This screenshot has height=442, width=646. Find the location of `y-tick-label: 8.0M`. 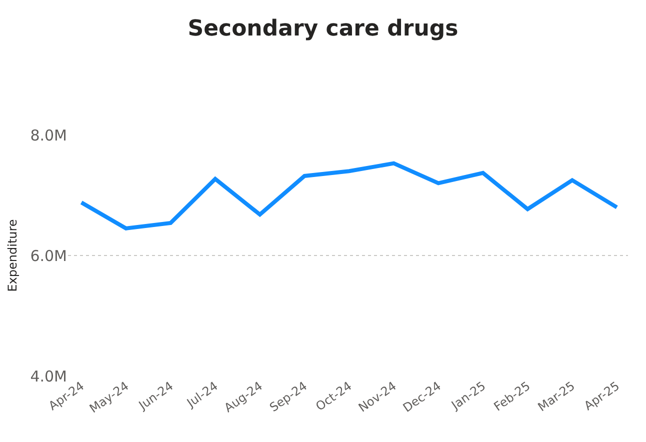

y-tick-label: 8.0M is located at coordinates (48, 135).